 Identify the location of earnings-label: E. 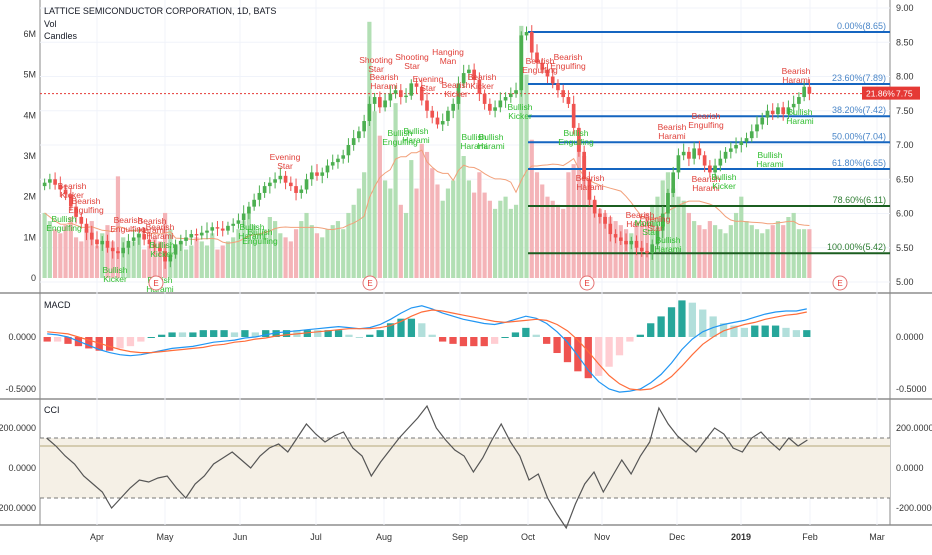
(369, 283).